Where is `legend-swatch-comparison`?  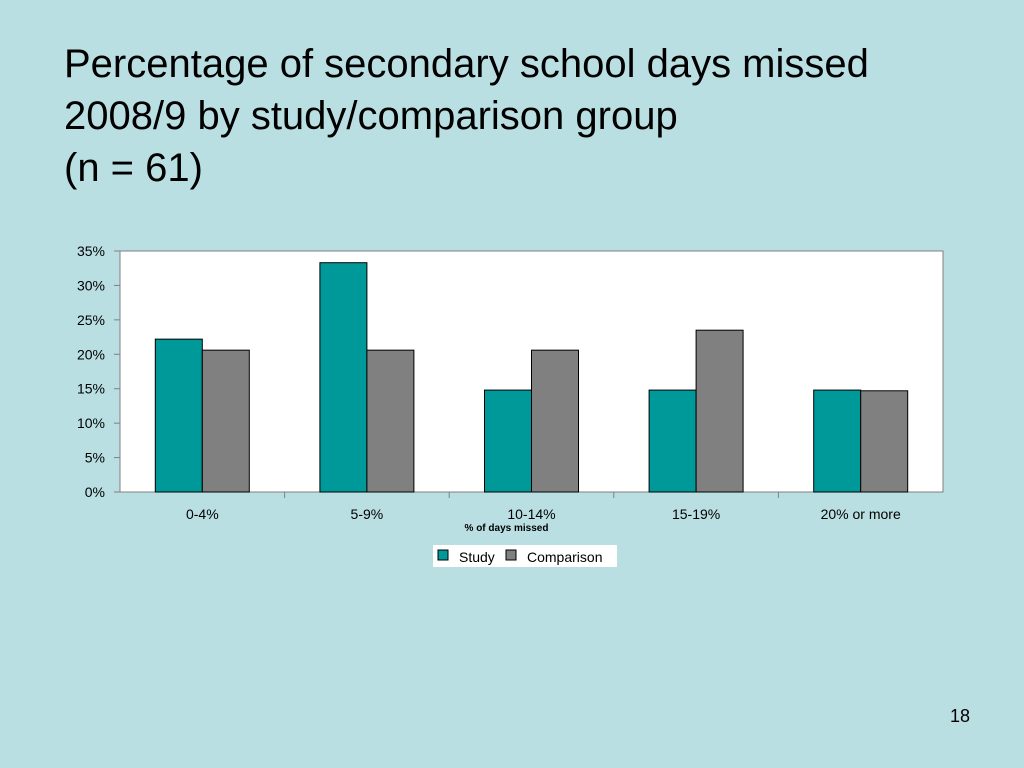 legend-swatch-comparison is located at coordinates (511, 555).